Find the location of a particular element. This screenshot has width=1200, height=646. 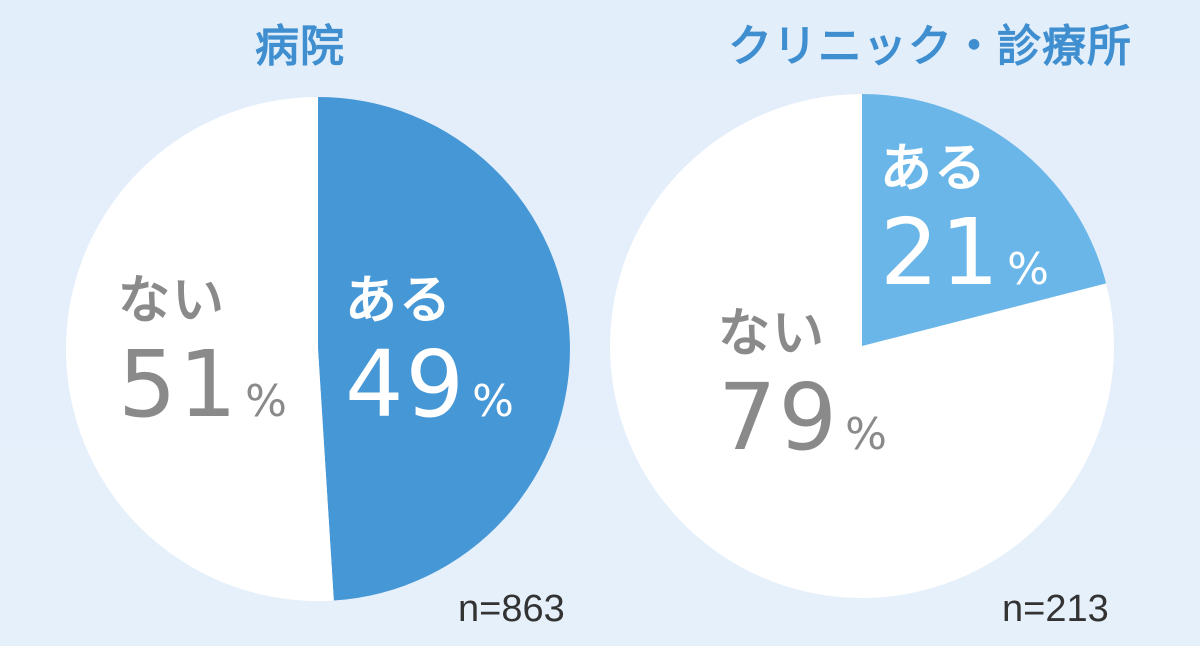

sample-size-label: n=863 is located at coordinates (511, 609).